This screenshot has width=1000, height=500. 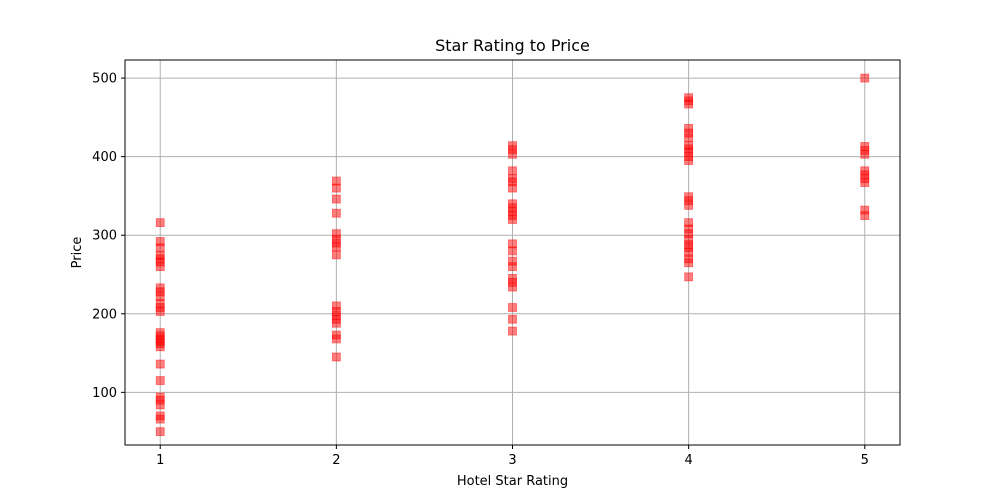 I want to click on x-tick-label: 5, so click(x=865, y=460).